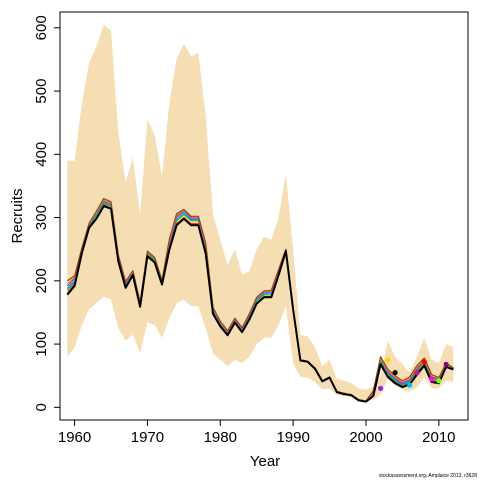 The width and height of the screenshot is (480, 480). Describe the element at coordinates (365, 437) in the screenshot. I see `x-tick-label-2000: 2000` at that location.